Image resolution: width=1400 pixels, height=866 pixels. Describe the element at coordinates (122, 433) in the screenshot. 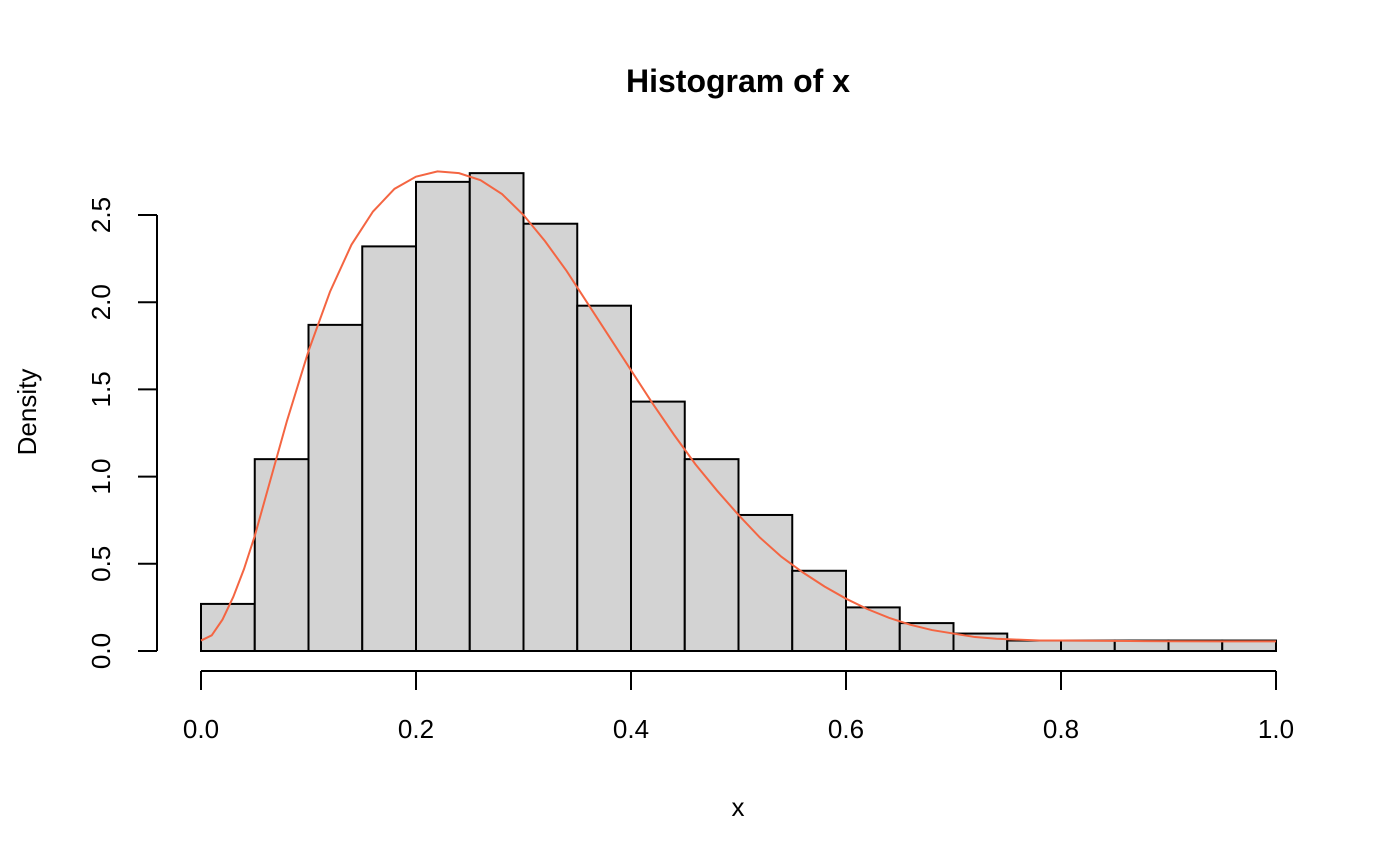

I see `y-axis: 0.0 0.5 1.0 1.5 2.0 2.5` at that location.